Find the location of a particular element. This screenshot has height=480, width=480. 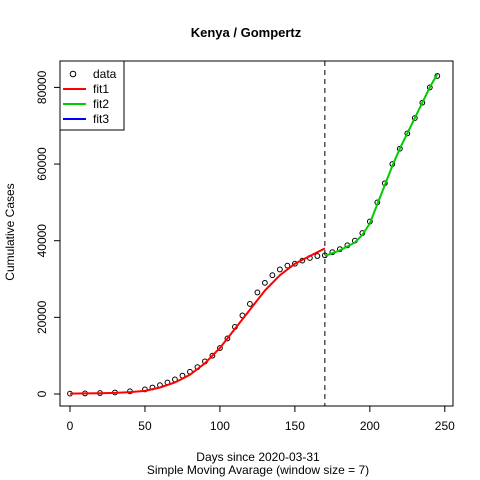

series-line-fit2 is located at coordinates (381, 165).